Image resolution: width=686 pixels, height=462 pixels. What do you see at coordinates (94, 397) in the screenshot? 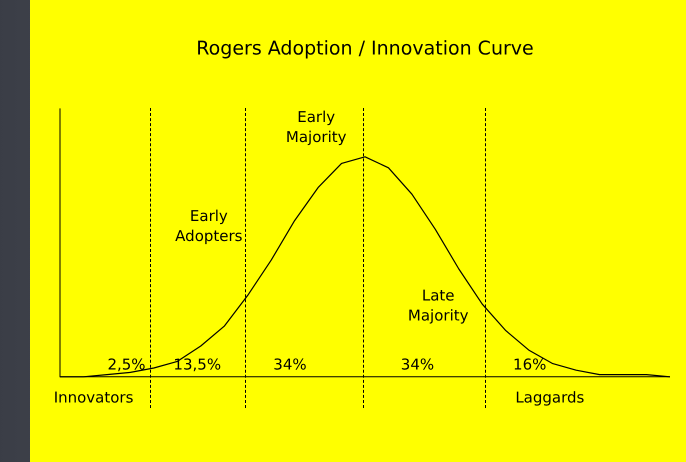
I see `text: Innovators` at bounding box center [94, 397].